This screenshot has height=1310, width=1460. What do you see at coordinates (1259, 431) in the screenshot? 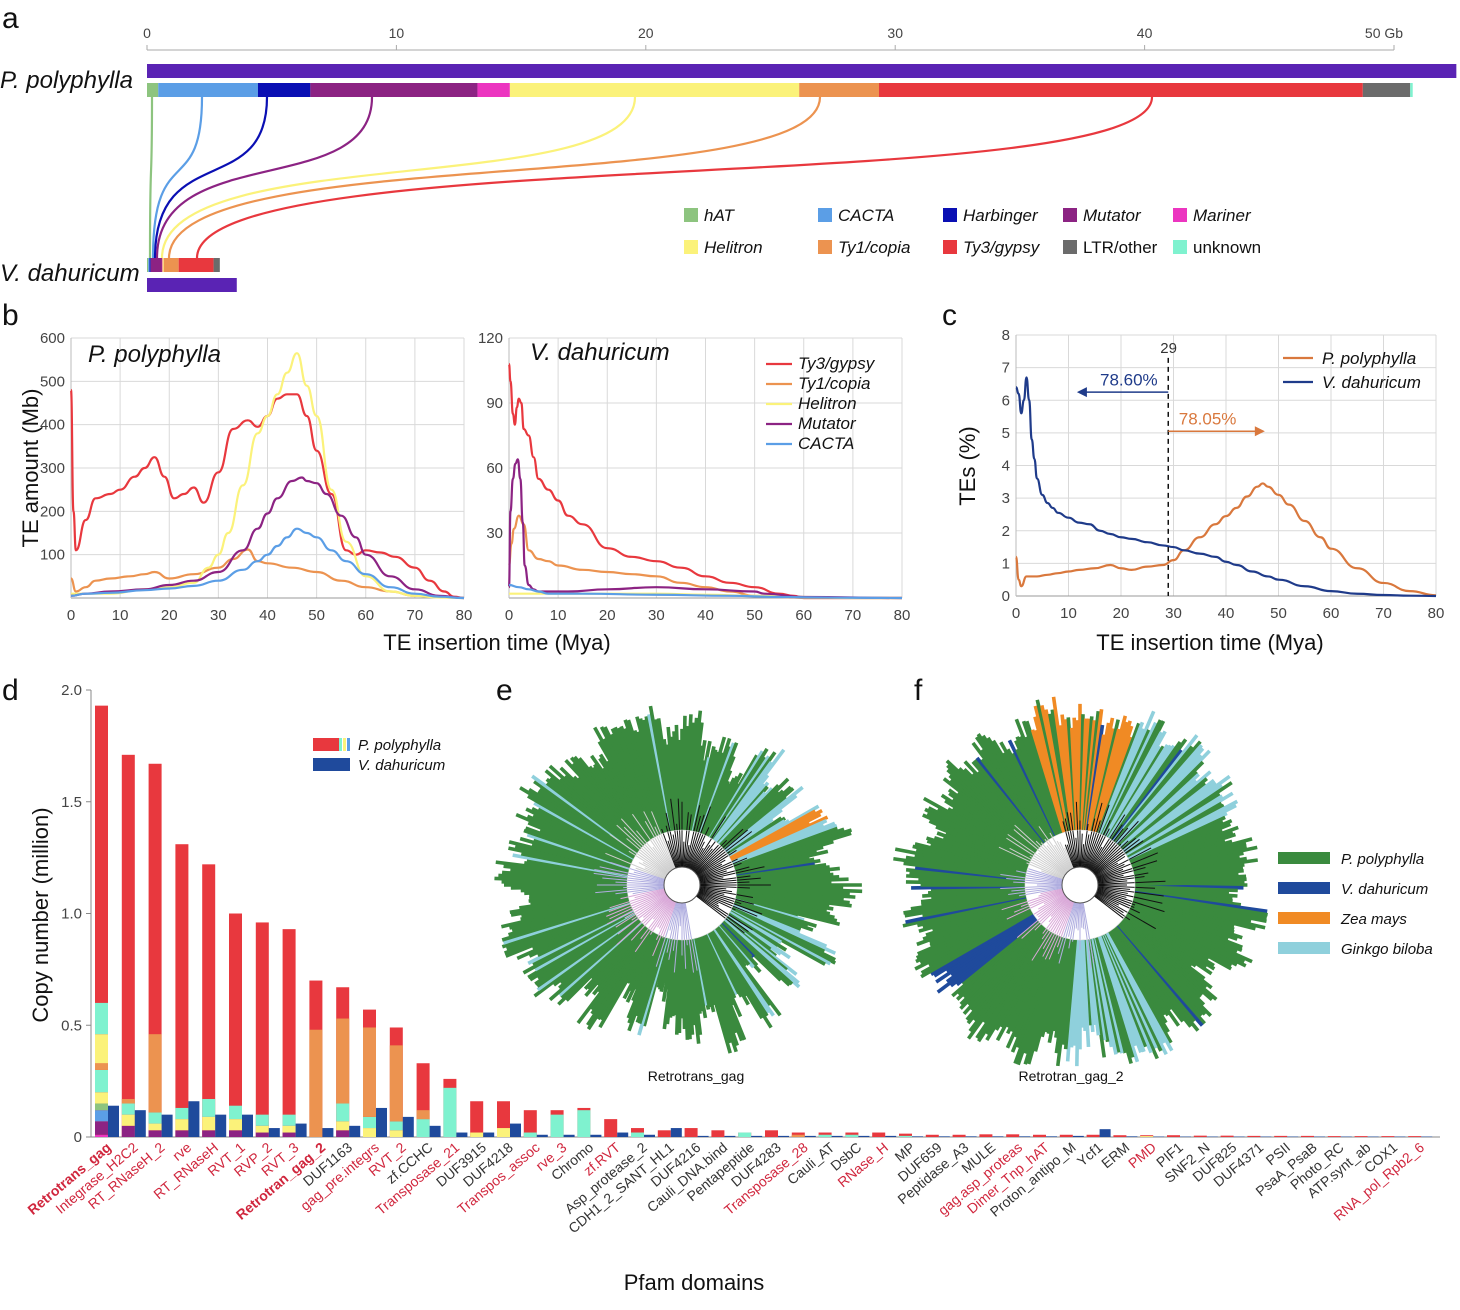
I see `arrow-right-head` at bounding box center [1259, 431].